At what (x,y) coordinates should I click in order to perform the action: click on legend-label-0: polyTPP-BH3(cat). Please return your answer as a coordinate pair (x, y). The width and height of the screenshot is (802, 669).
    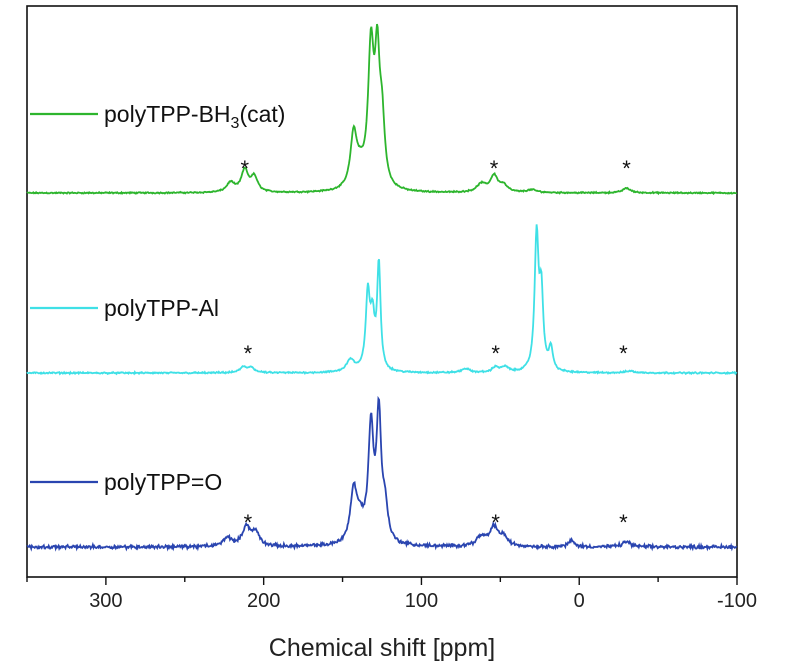
    Looking at the image, I should click on (194, 116).